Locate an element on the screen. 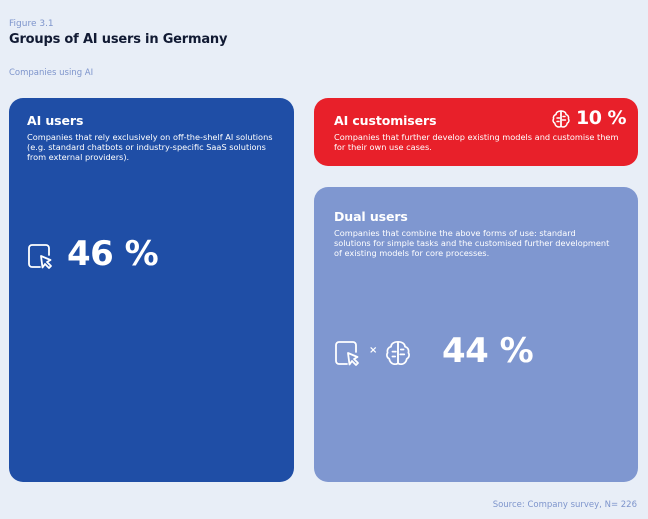 This screenshot has width=648, height=519. ai-customisers-percent: 10 % is located at coordinates (601, 118).